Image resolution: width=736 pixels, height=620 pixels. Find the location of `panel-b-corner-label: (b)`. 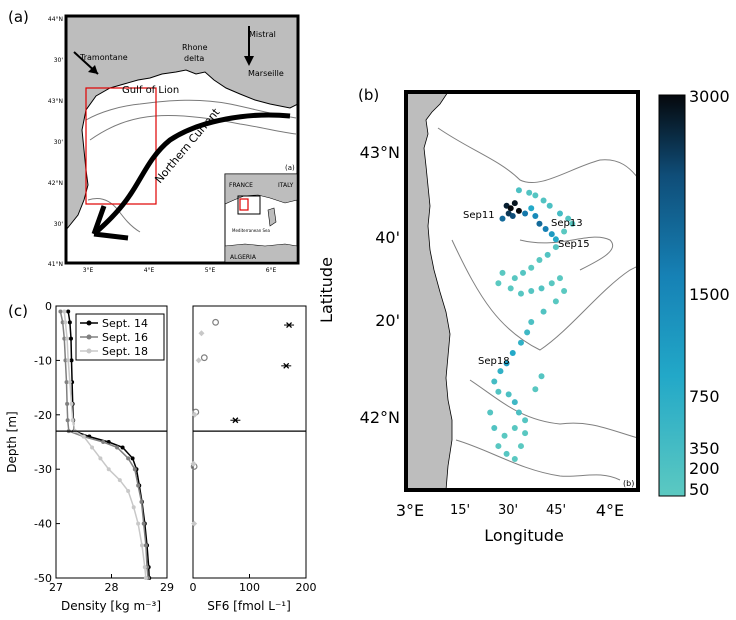

panel-b-corner-label: (b) is located at coordinates (628, 483).